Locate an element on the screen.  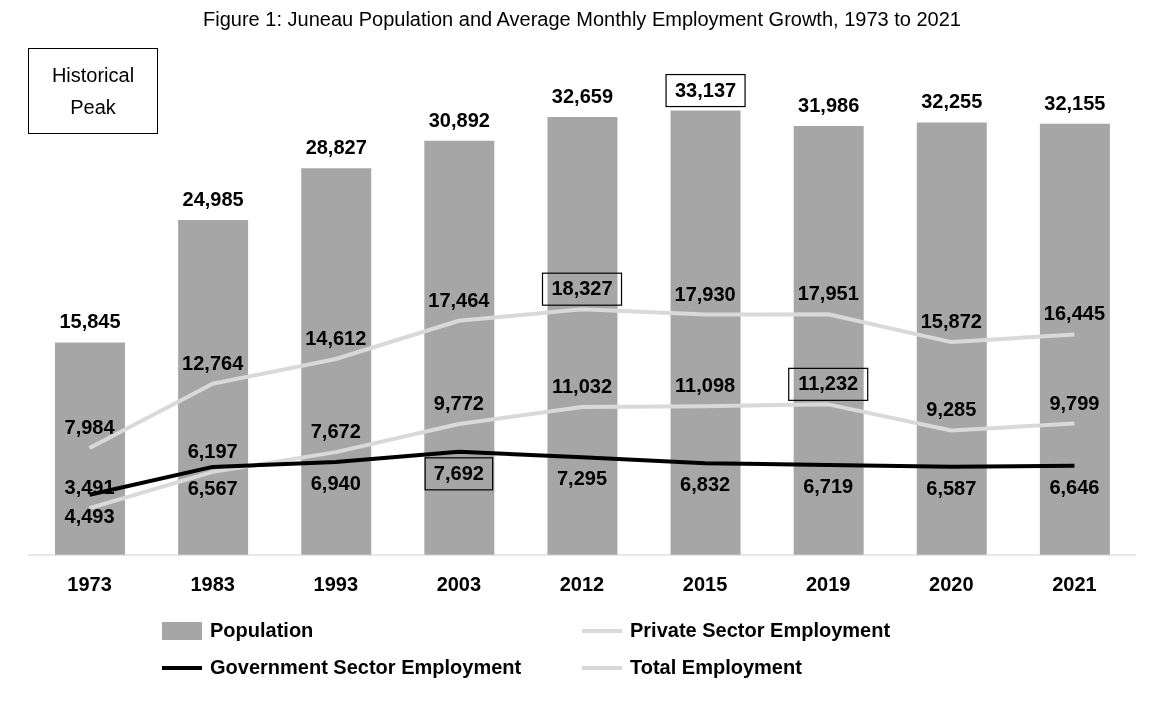
x-tick-label: 1973 is located at coordinates (89, 584).